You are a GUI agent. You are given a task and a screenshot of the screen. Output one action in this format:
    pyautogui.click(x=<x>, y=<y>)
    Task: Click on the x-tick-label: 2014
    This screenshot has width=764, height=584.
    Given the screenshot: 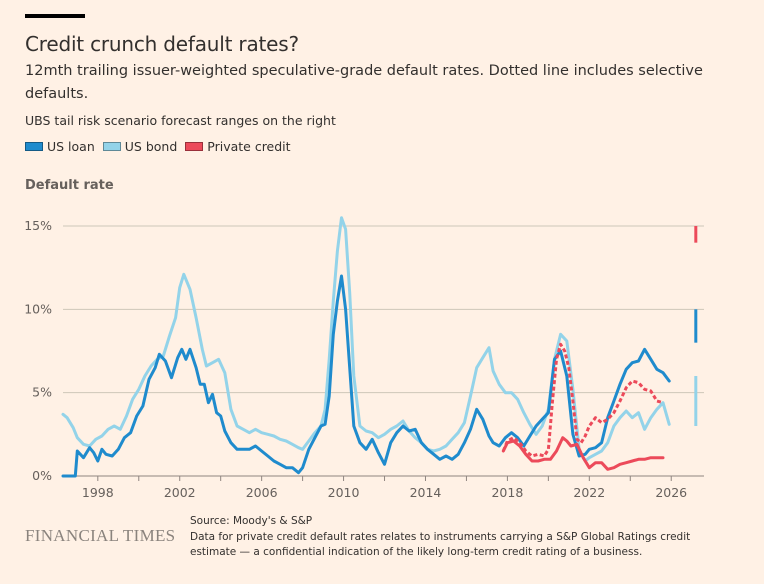 What is the action you would take?
    pyautogui.click(x=426, y=492)
    